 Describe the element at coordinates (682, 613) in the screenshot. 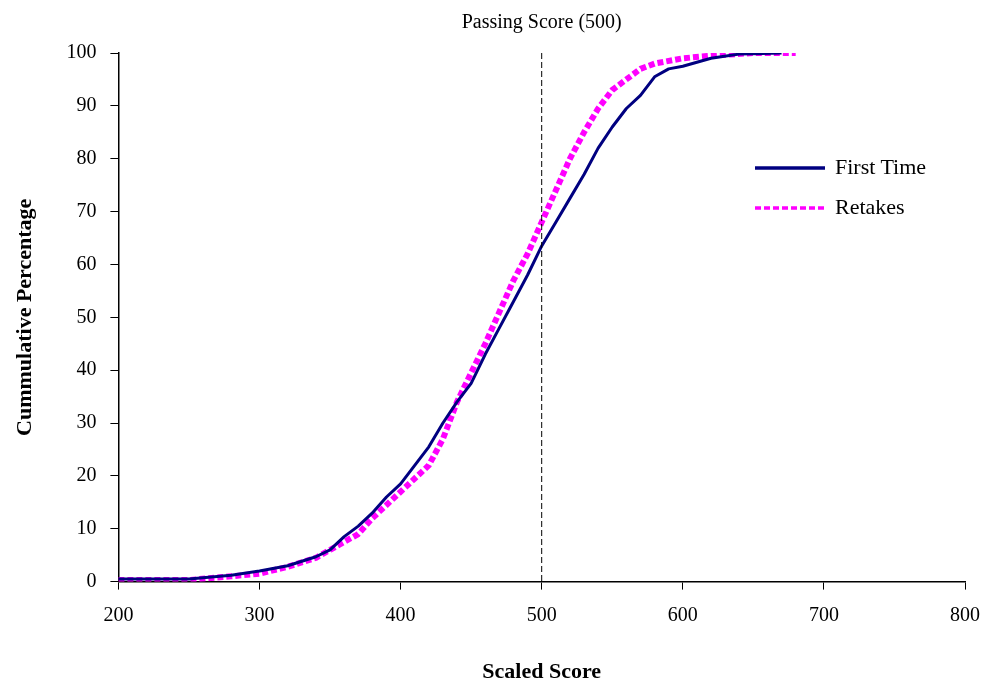

I see `x-tick-label: 600` at that location.